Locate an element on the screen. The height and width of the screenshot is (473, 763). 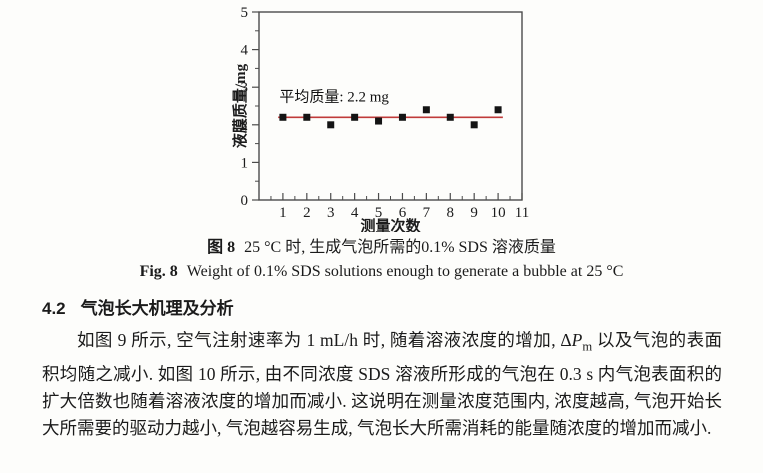
figure-caption-zh-label: 图 8 is located at coordinates (221, 247).